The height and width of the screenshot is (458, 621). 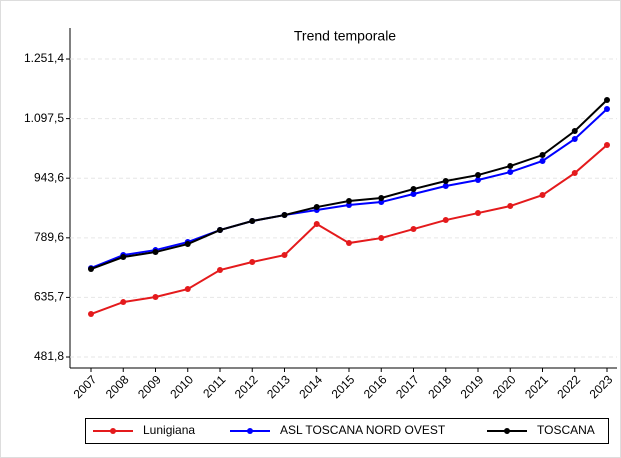 What do you see at coordinates (44, 118) in the screenshot?
I see `y-tick-label: 1.097,5` at bounding box center [44, 118].